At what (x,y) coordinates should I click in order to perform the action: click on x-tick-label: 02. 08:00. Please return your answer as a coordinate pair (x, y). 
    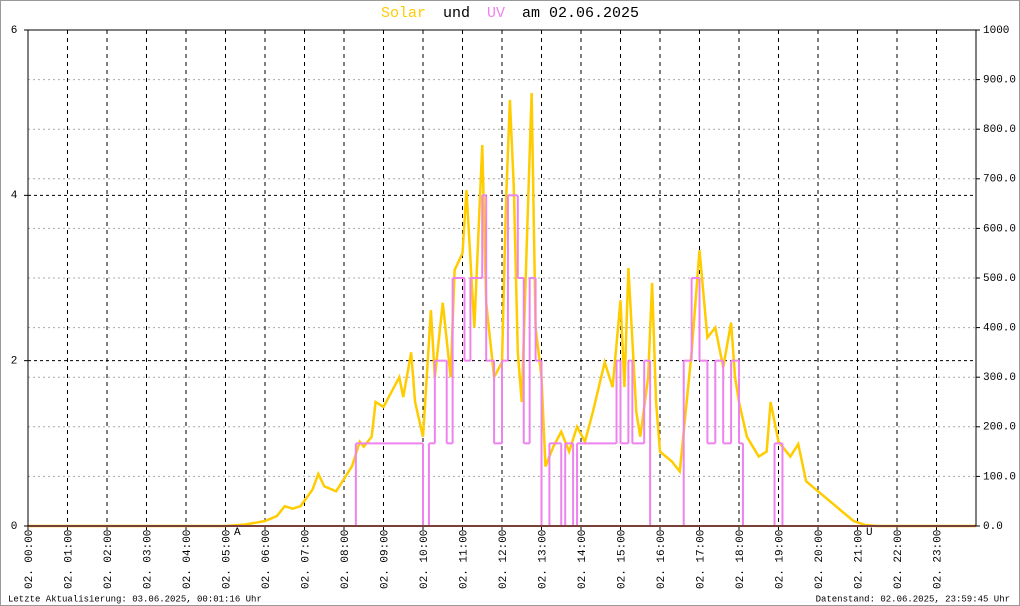
    Looking at the image, I should click on (346, 559).